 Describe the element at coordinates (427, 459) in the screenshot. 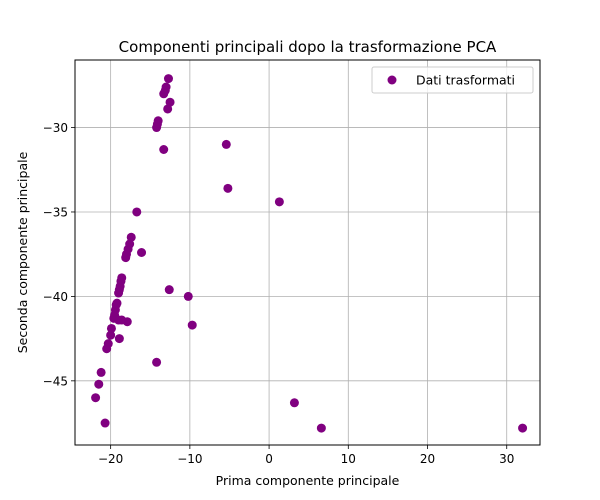

I see `x-tick-label: 20` at that location.